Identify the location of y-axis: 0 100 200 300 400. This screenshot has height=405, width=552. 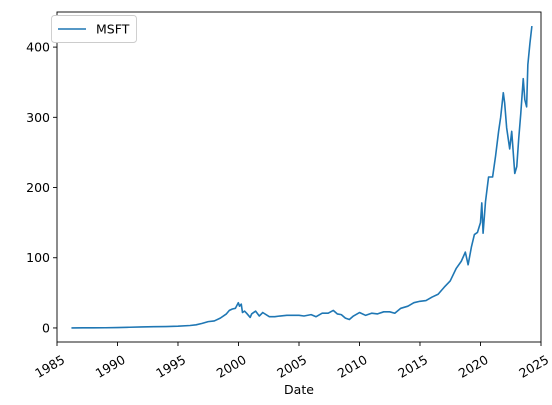
(41, 187).